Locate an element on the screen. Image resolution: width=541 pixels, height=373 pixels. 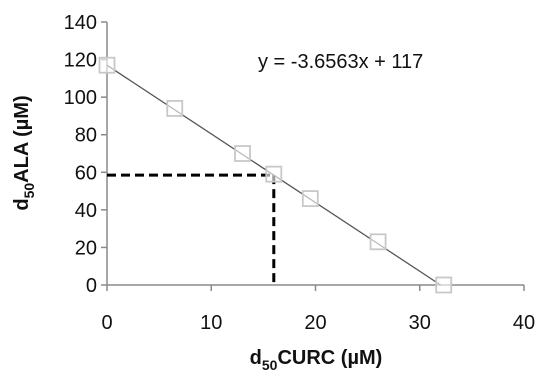
y-tick-label: 40 is located at coordinates (86, 211).